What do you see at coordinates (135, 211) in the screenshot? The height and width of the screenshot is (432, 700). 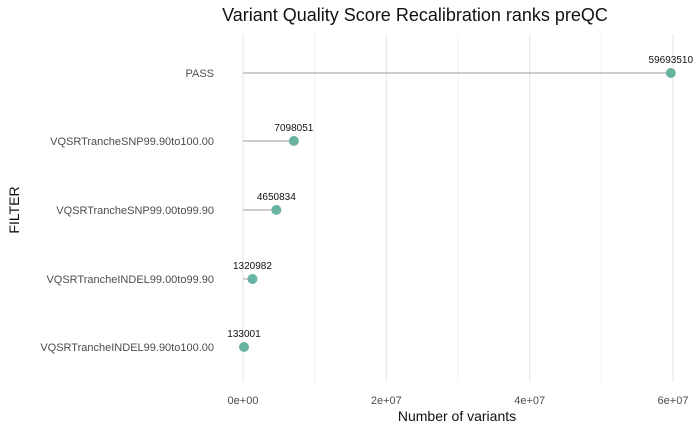 I see `y-category-label: VQSRTrancheSNP99.00to99.90` at bounding box center [135, 211].